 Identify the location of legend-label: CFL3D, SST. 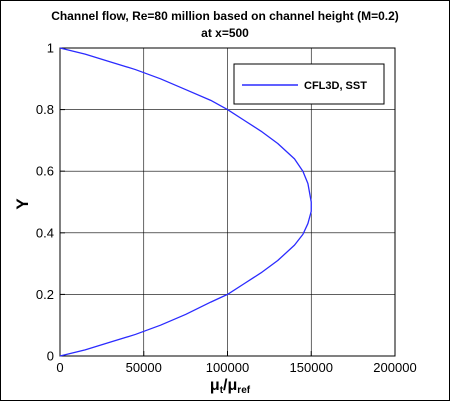
(335, 86).